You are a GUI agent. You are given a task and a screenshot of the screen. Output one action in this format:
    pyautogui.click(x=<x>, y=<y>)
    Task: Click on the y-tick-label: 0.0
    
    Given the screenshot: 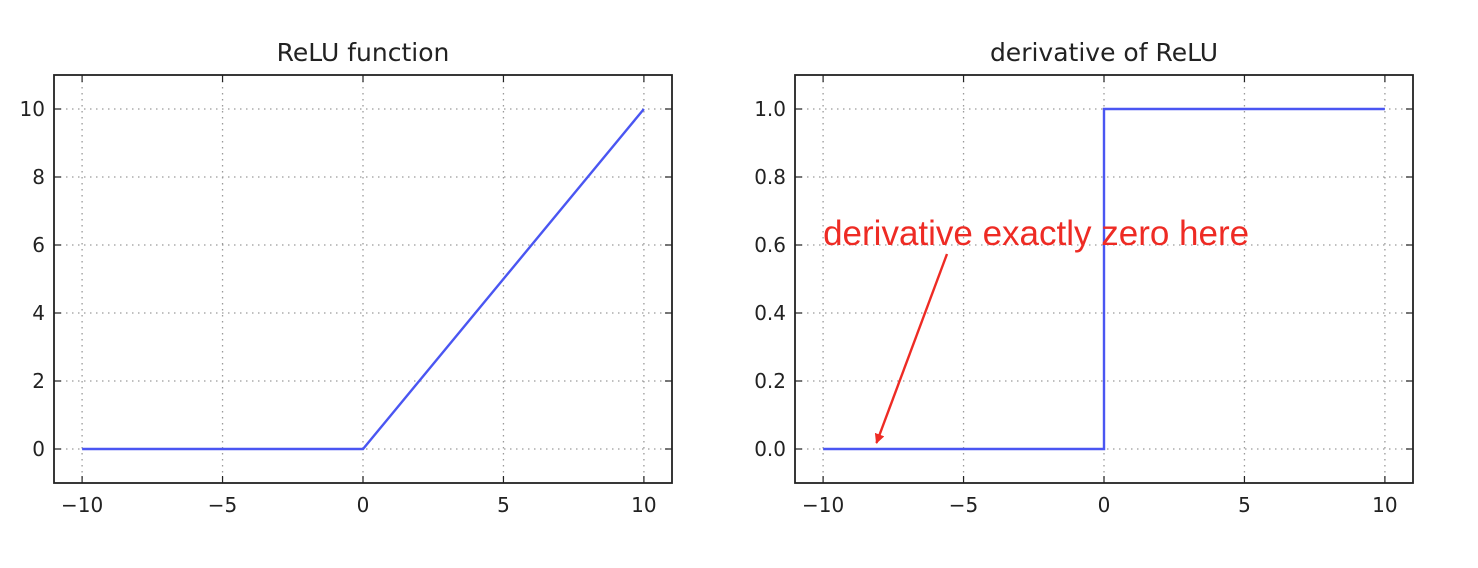 What is the action you would take?
    pyautogui.click(x=770, y=449)
    